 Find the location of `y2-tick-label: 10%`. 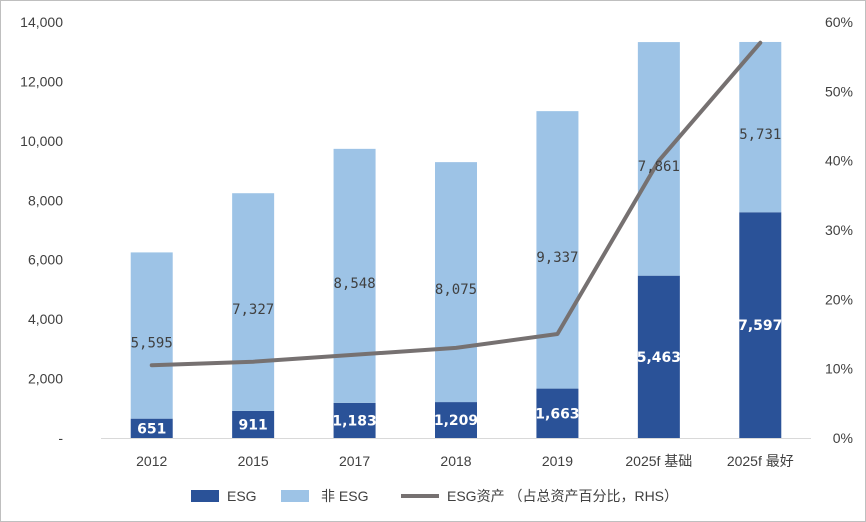

y2-tick-label: 10% is located at coordinates (839, 369).